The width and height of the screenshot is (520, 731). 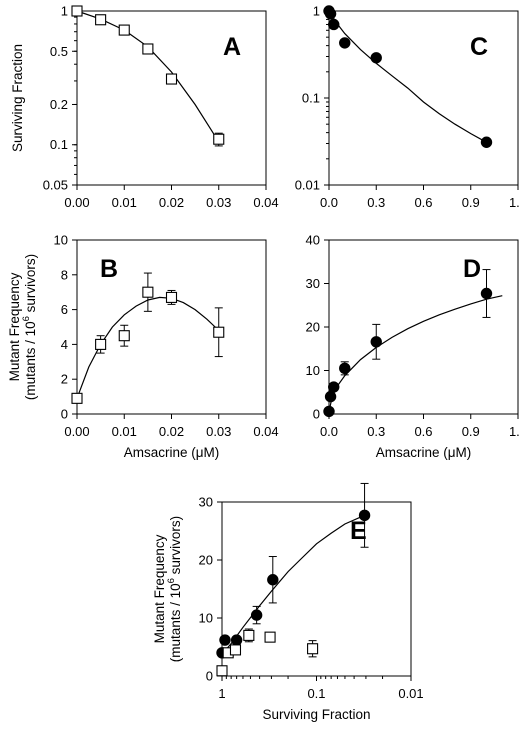 What do you see at coordinates (209, 676) in the screenshot?
I see `y-tick-label-e: 0` at bounding box center [209, 676].